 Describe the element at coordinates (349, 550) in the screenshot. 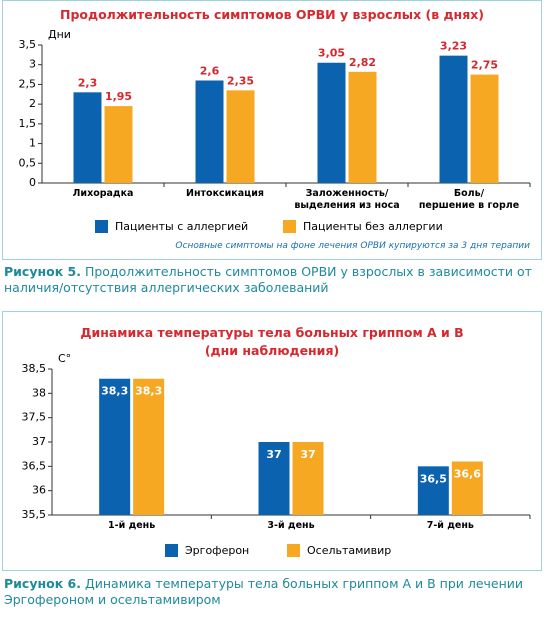

I see `legend-label: Осельтамивир` at that location.